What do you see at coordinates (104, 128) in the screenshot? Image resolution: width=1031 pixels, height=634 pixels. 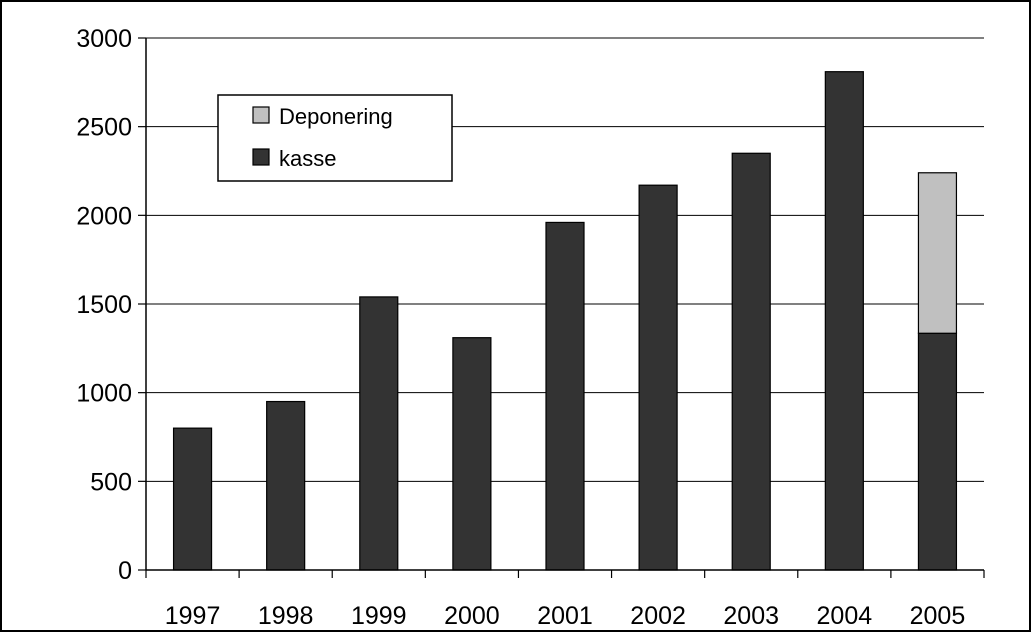 I see `y-tick-label: 2500` at bounding box center [104, 128].